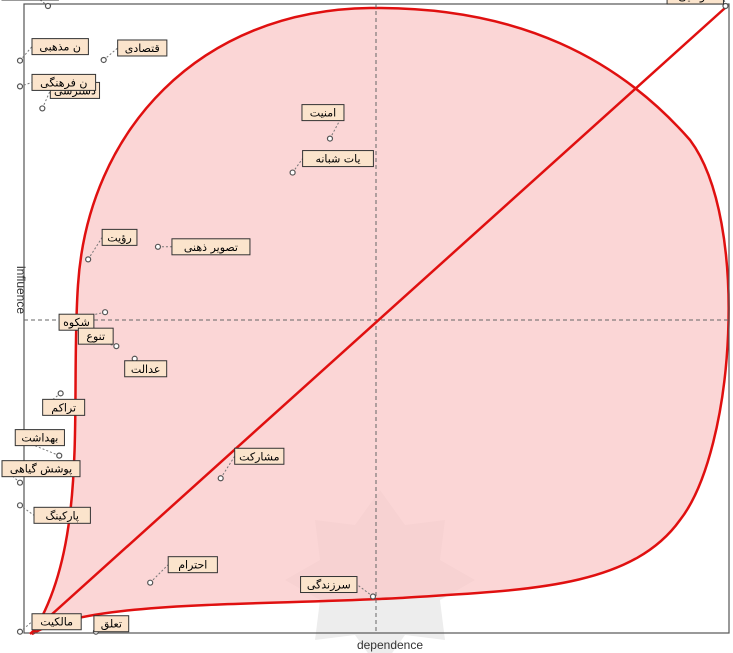 This screenshot has height=653, width=733. What do you see at coordinates (390, 645) in the screenshot?
I see `x-axis-title: dependence` at bounding box center [390, 645].